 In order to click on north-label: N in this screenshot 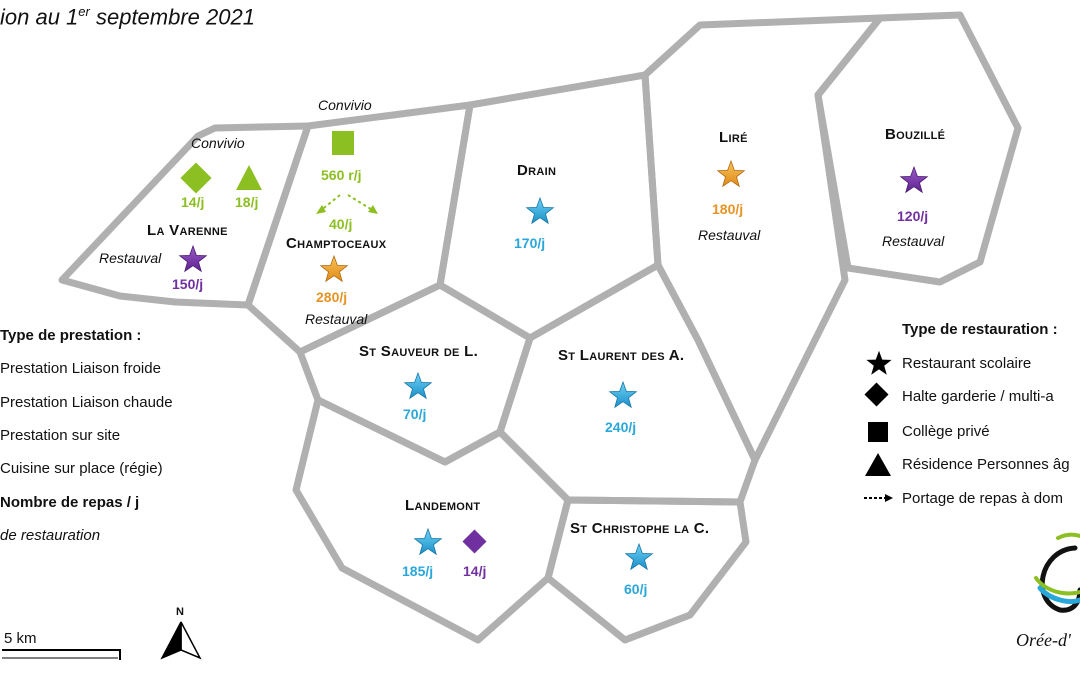, I will do `click(180, 612)`.